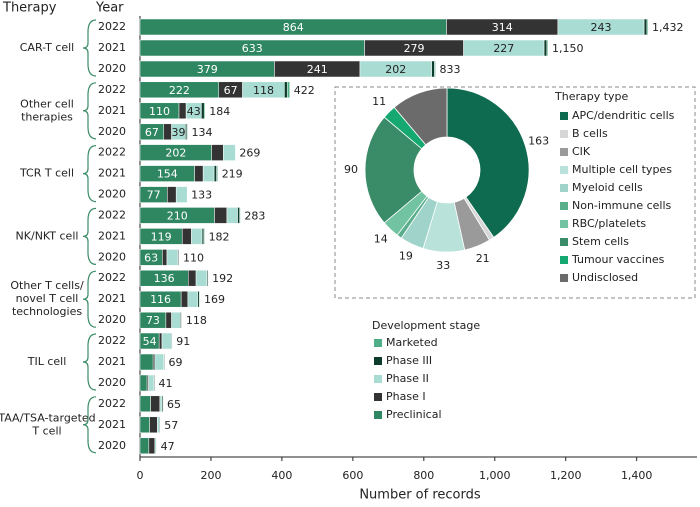 This screenshot has height=507, width=700. Describe the element at coordinates (622, 205) in the screenshot. I see `legend-label: Non-immune cells` at that location.